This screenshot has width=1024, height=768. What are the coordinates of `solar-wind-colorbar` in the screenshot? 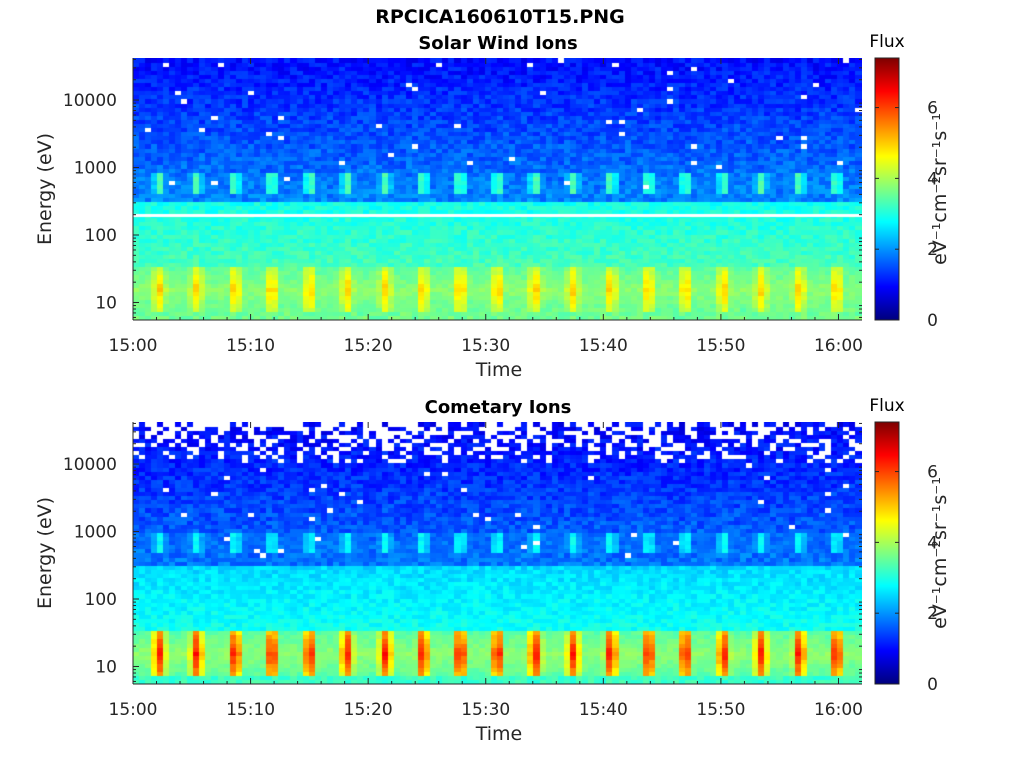 It's located at (887, 189).